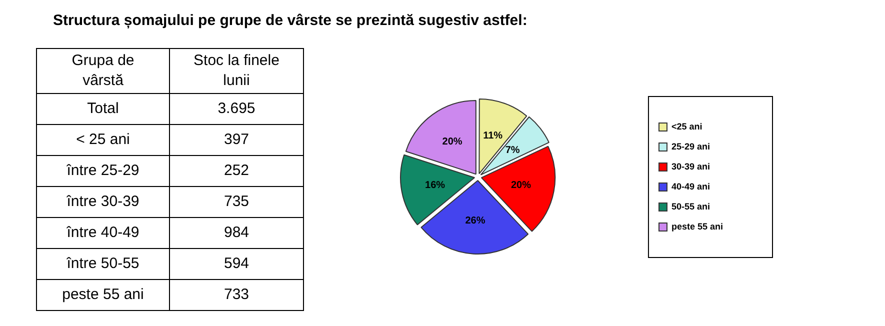 The image size is (885, 326). What do you see at coordinates (103, 295) in the screenshot?
I see `category-label: peste 55 ani` at bounding box center [103, 295].